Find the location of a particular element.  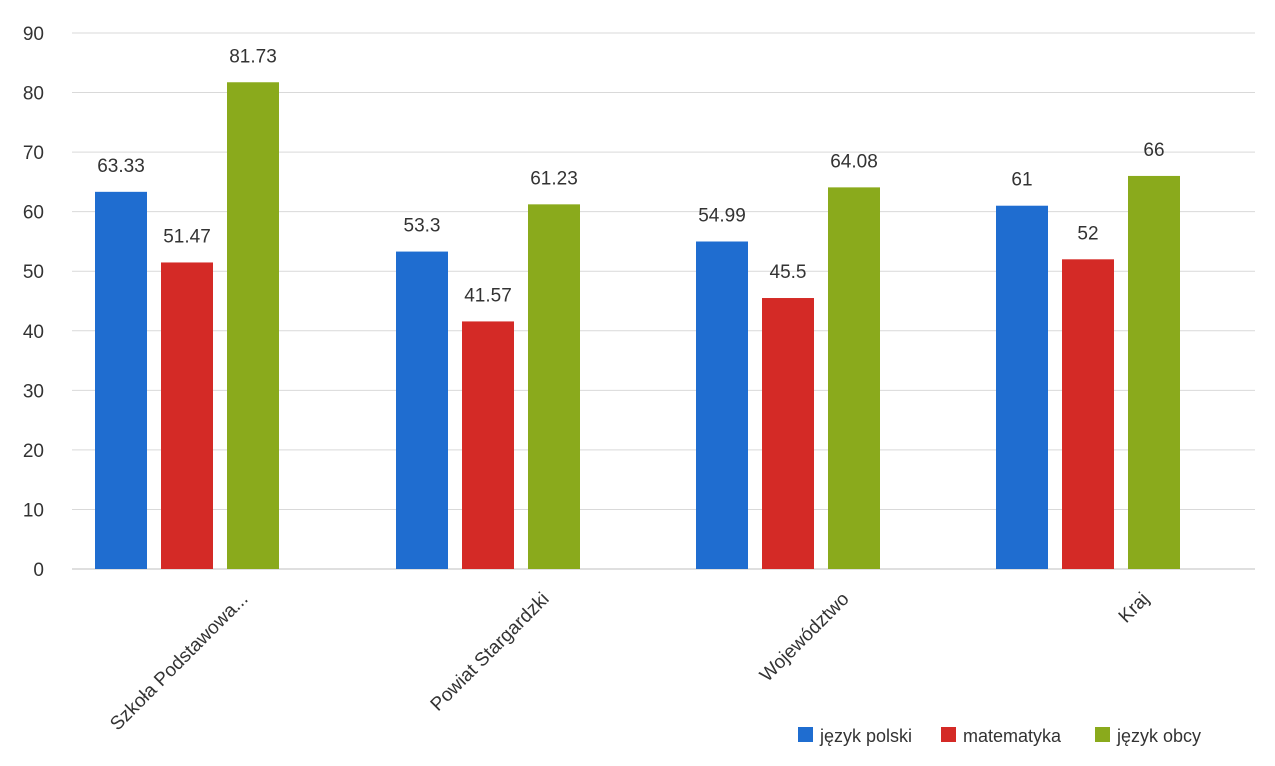

y-tick-label: 10 is located at coordinates (33, 510).